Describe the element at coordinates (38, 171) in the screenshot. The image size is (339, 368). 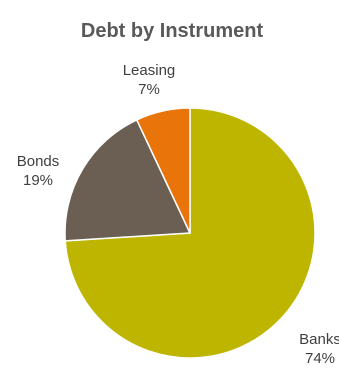
I see `slice-label-bonds: Bonds 19%` at that location.